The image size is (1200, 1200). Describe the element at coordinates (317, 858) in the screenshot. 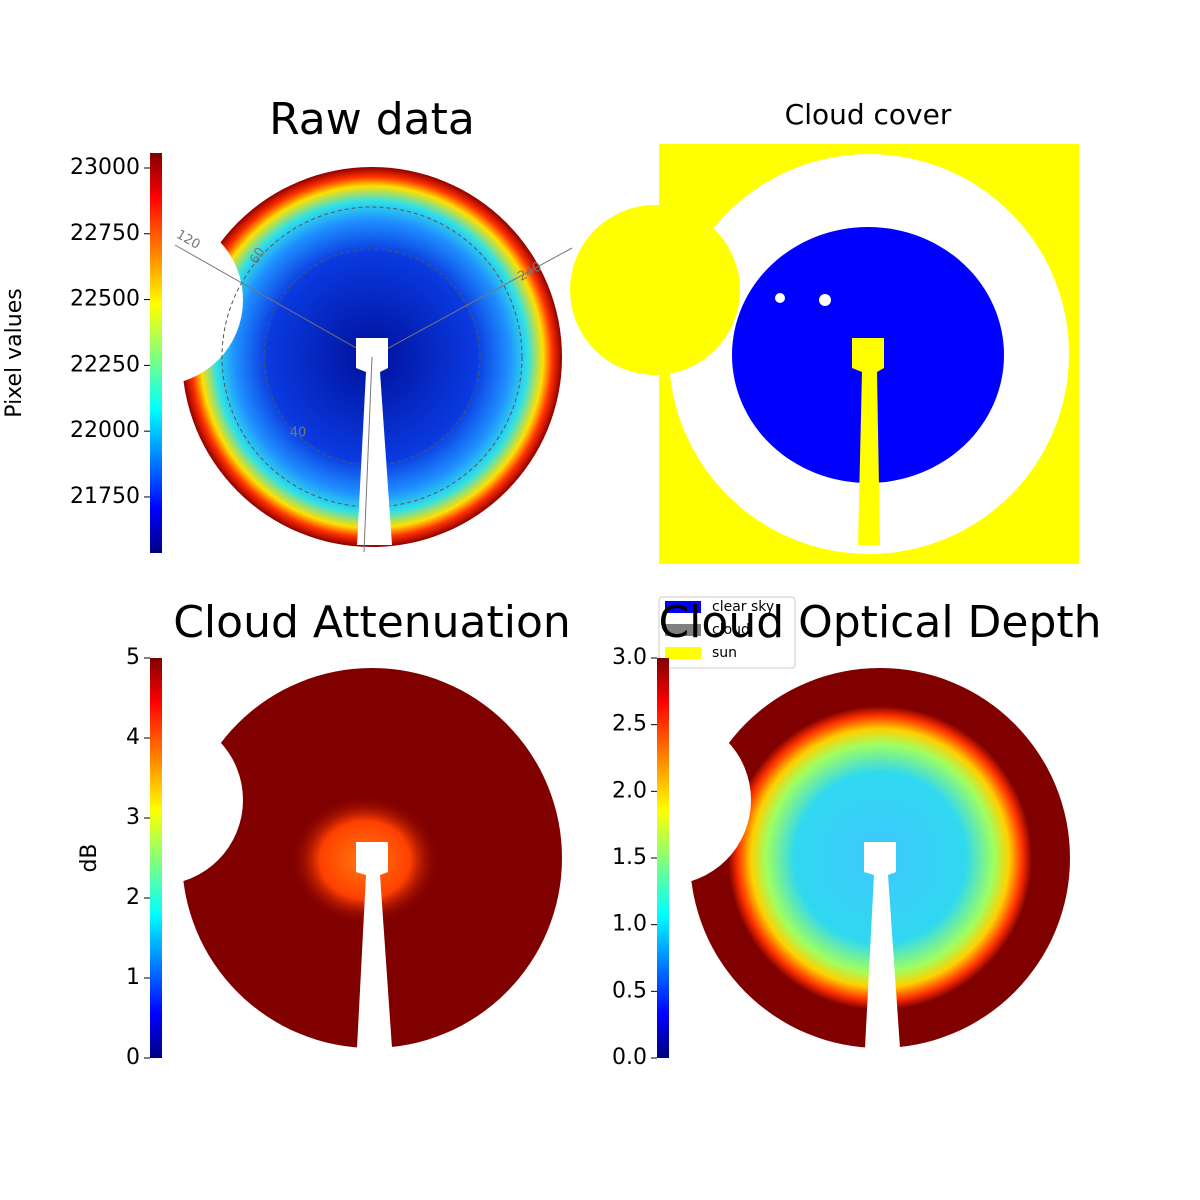

I see `attenuation-image` at that location.